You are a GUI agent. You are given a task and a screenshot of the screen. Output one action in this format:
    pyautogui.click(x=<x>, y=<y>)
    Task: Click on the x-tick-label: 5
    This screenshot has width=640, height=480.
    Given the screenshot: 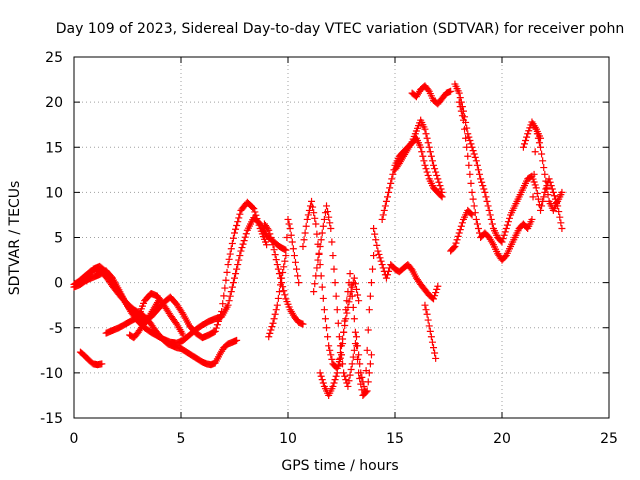 What is the action you would take?
    pyautogui.click(x=181, y=439)
    